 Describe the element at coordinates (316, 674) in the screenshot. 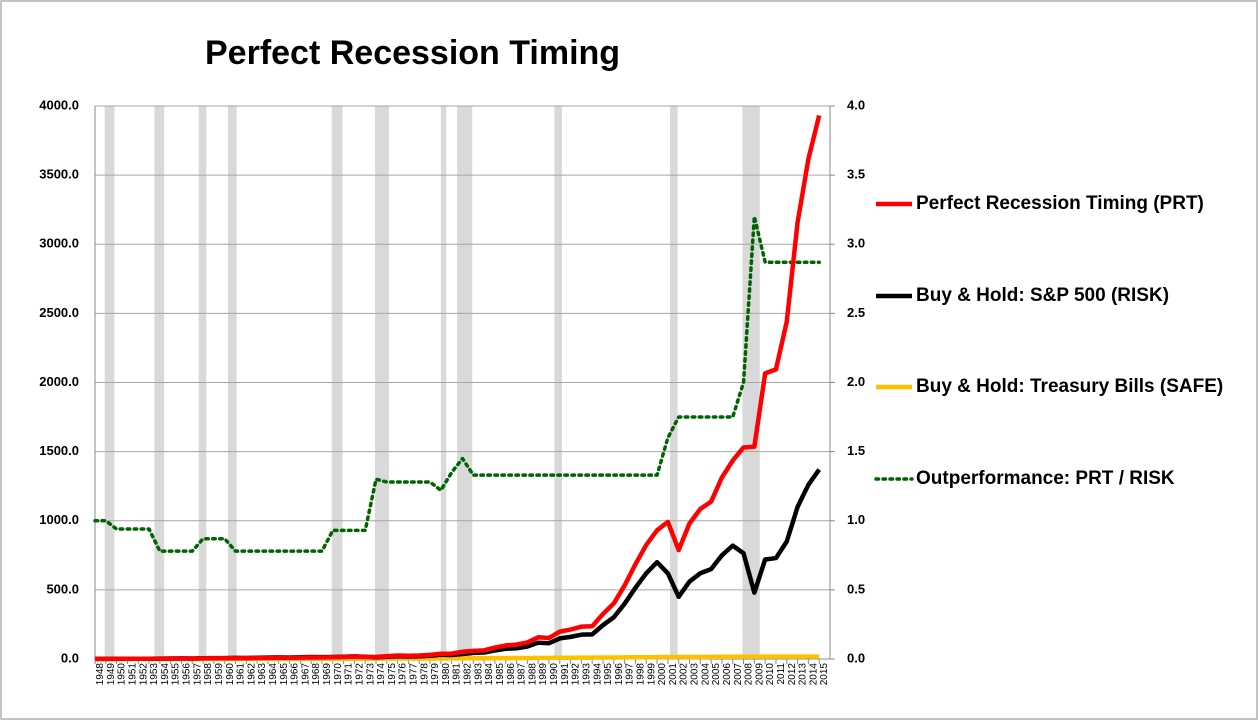

I see `x-tick-label: 1968` at that location.